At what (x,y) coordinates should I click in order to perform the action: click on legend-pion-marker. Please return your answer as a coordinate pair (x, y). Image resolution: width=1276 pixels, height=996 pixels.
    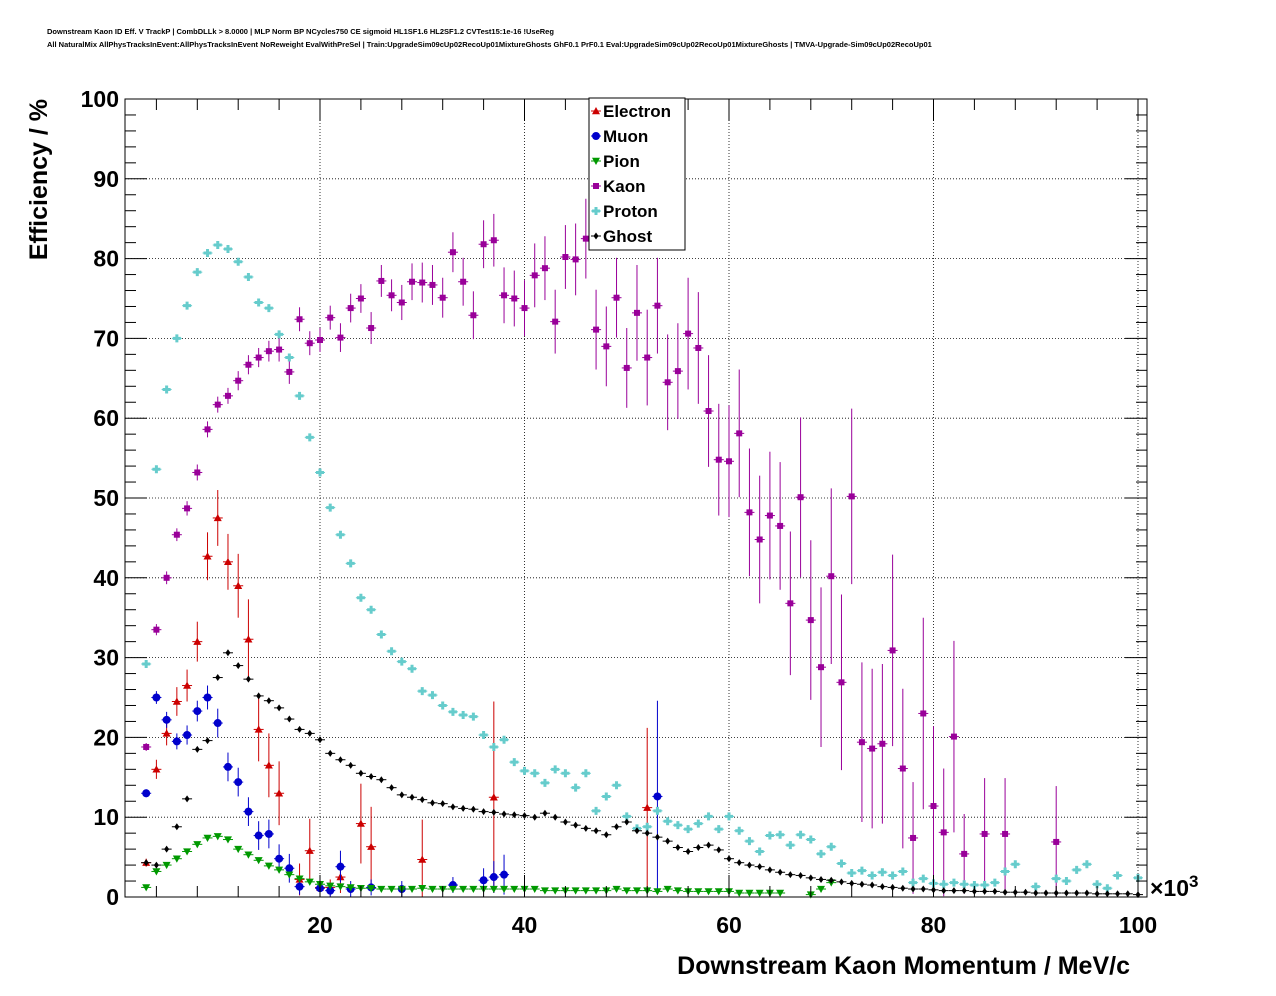
    Looking at the image, I should click on (596, 161).